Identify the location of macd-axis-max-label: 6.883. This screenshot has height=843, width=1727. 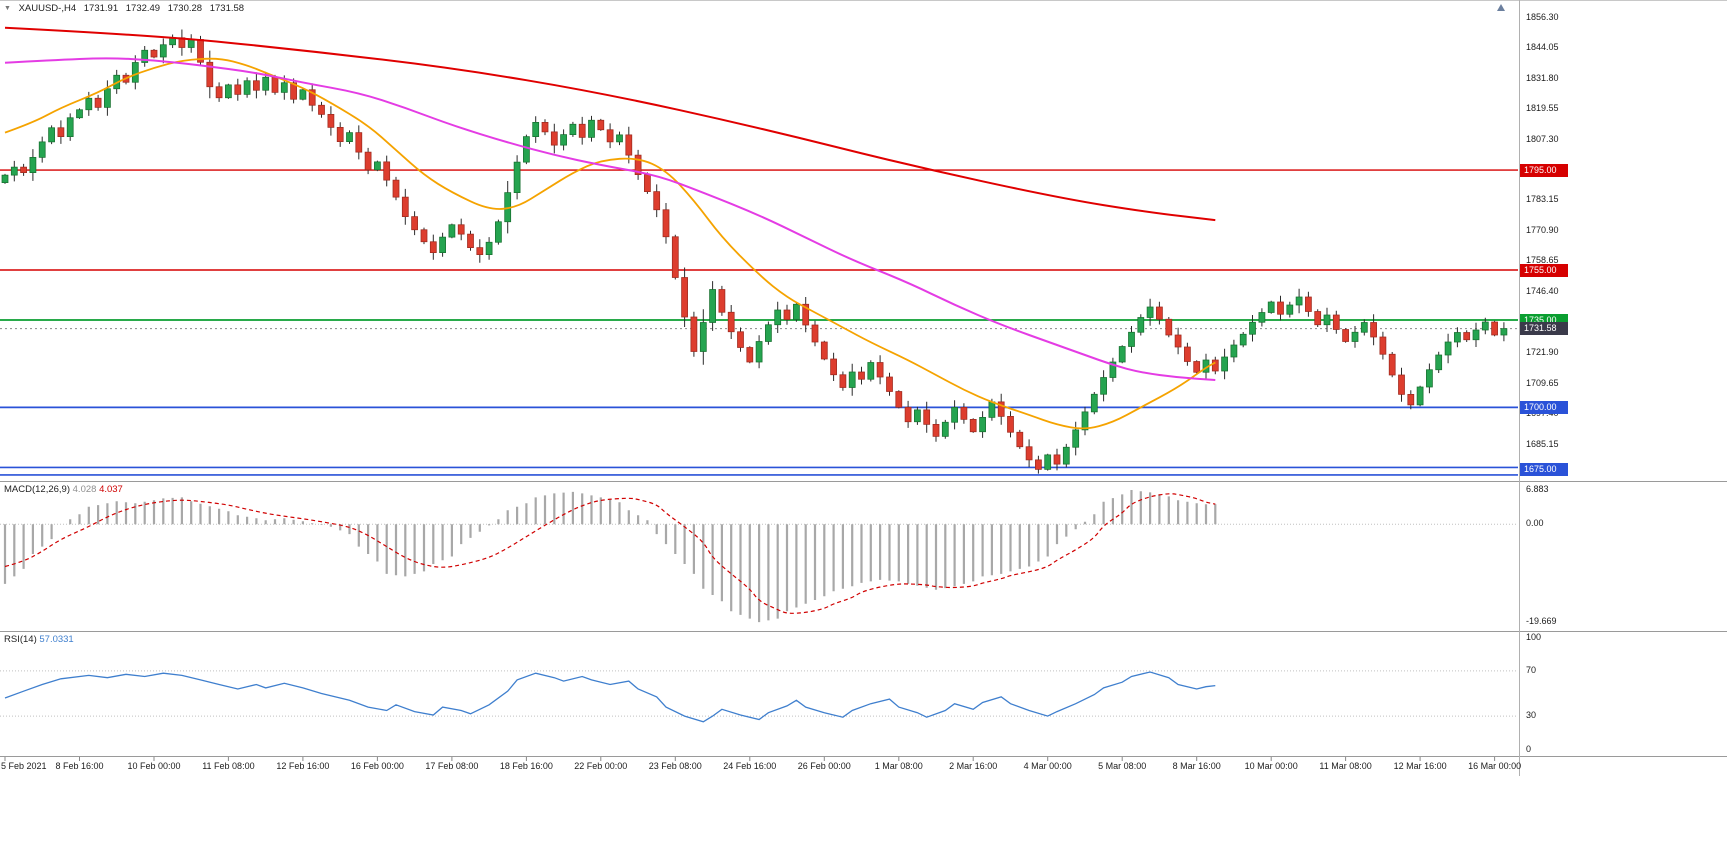
(1537, 489).